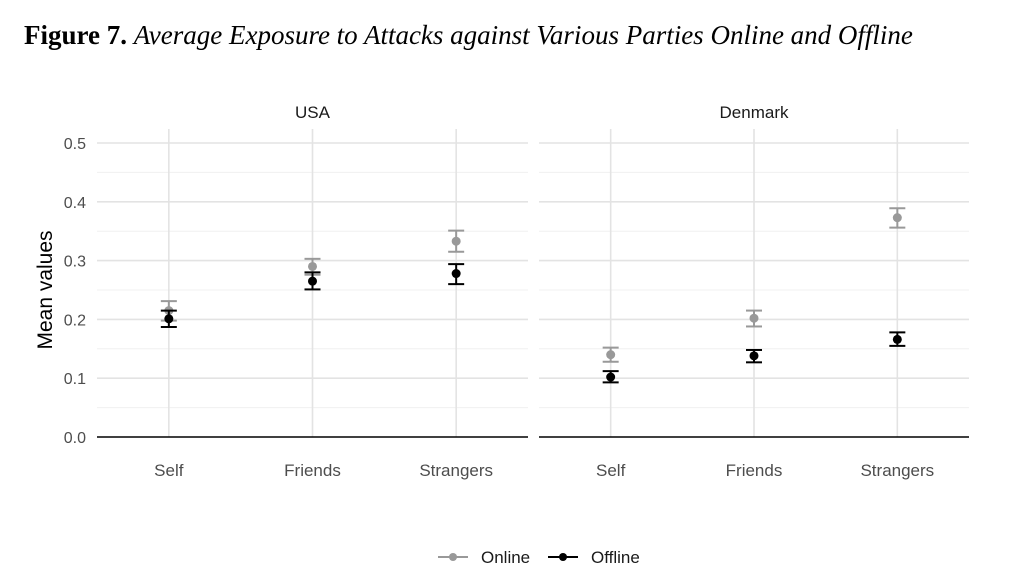 Image resolution: width=1032 pixels, height=584 pixels. Describe the element at coordinates (754, 112) in the screenshot. I see `facet-label-denmark: Denmark` at that location.